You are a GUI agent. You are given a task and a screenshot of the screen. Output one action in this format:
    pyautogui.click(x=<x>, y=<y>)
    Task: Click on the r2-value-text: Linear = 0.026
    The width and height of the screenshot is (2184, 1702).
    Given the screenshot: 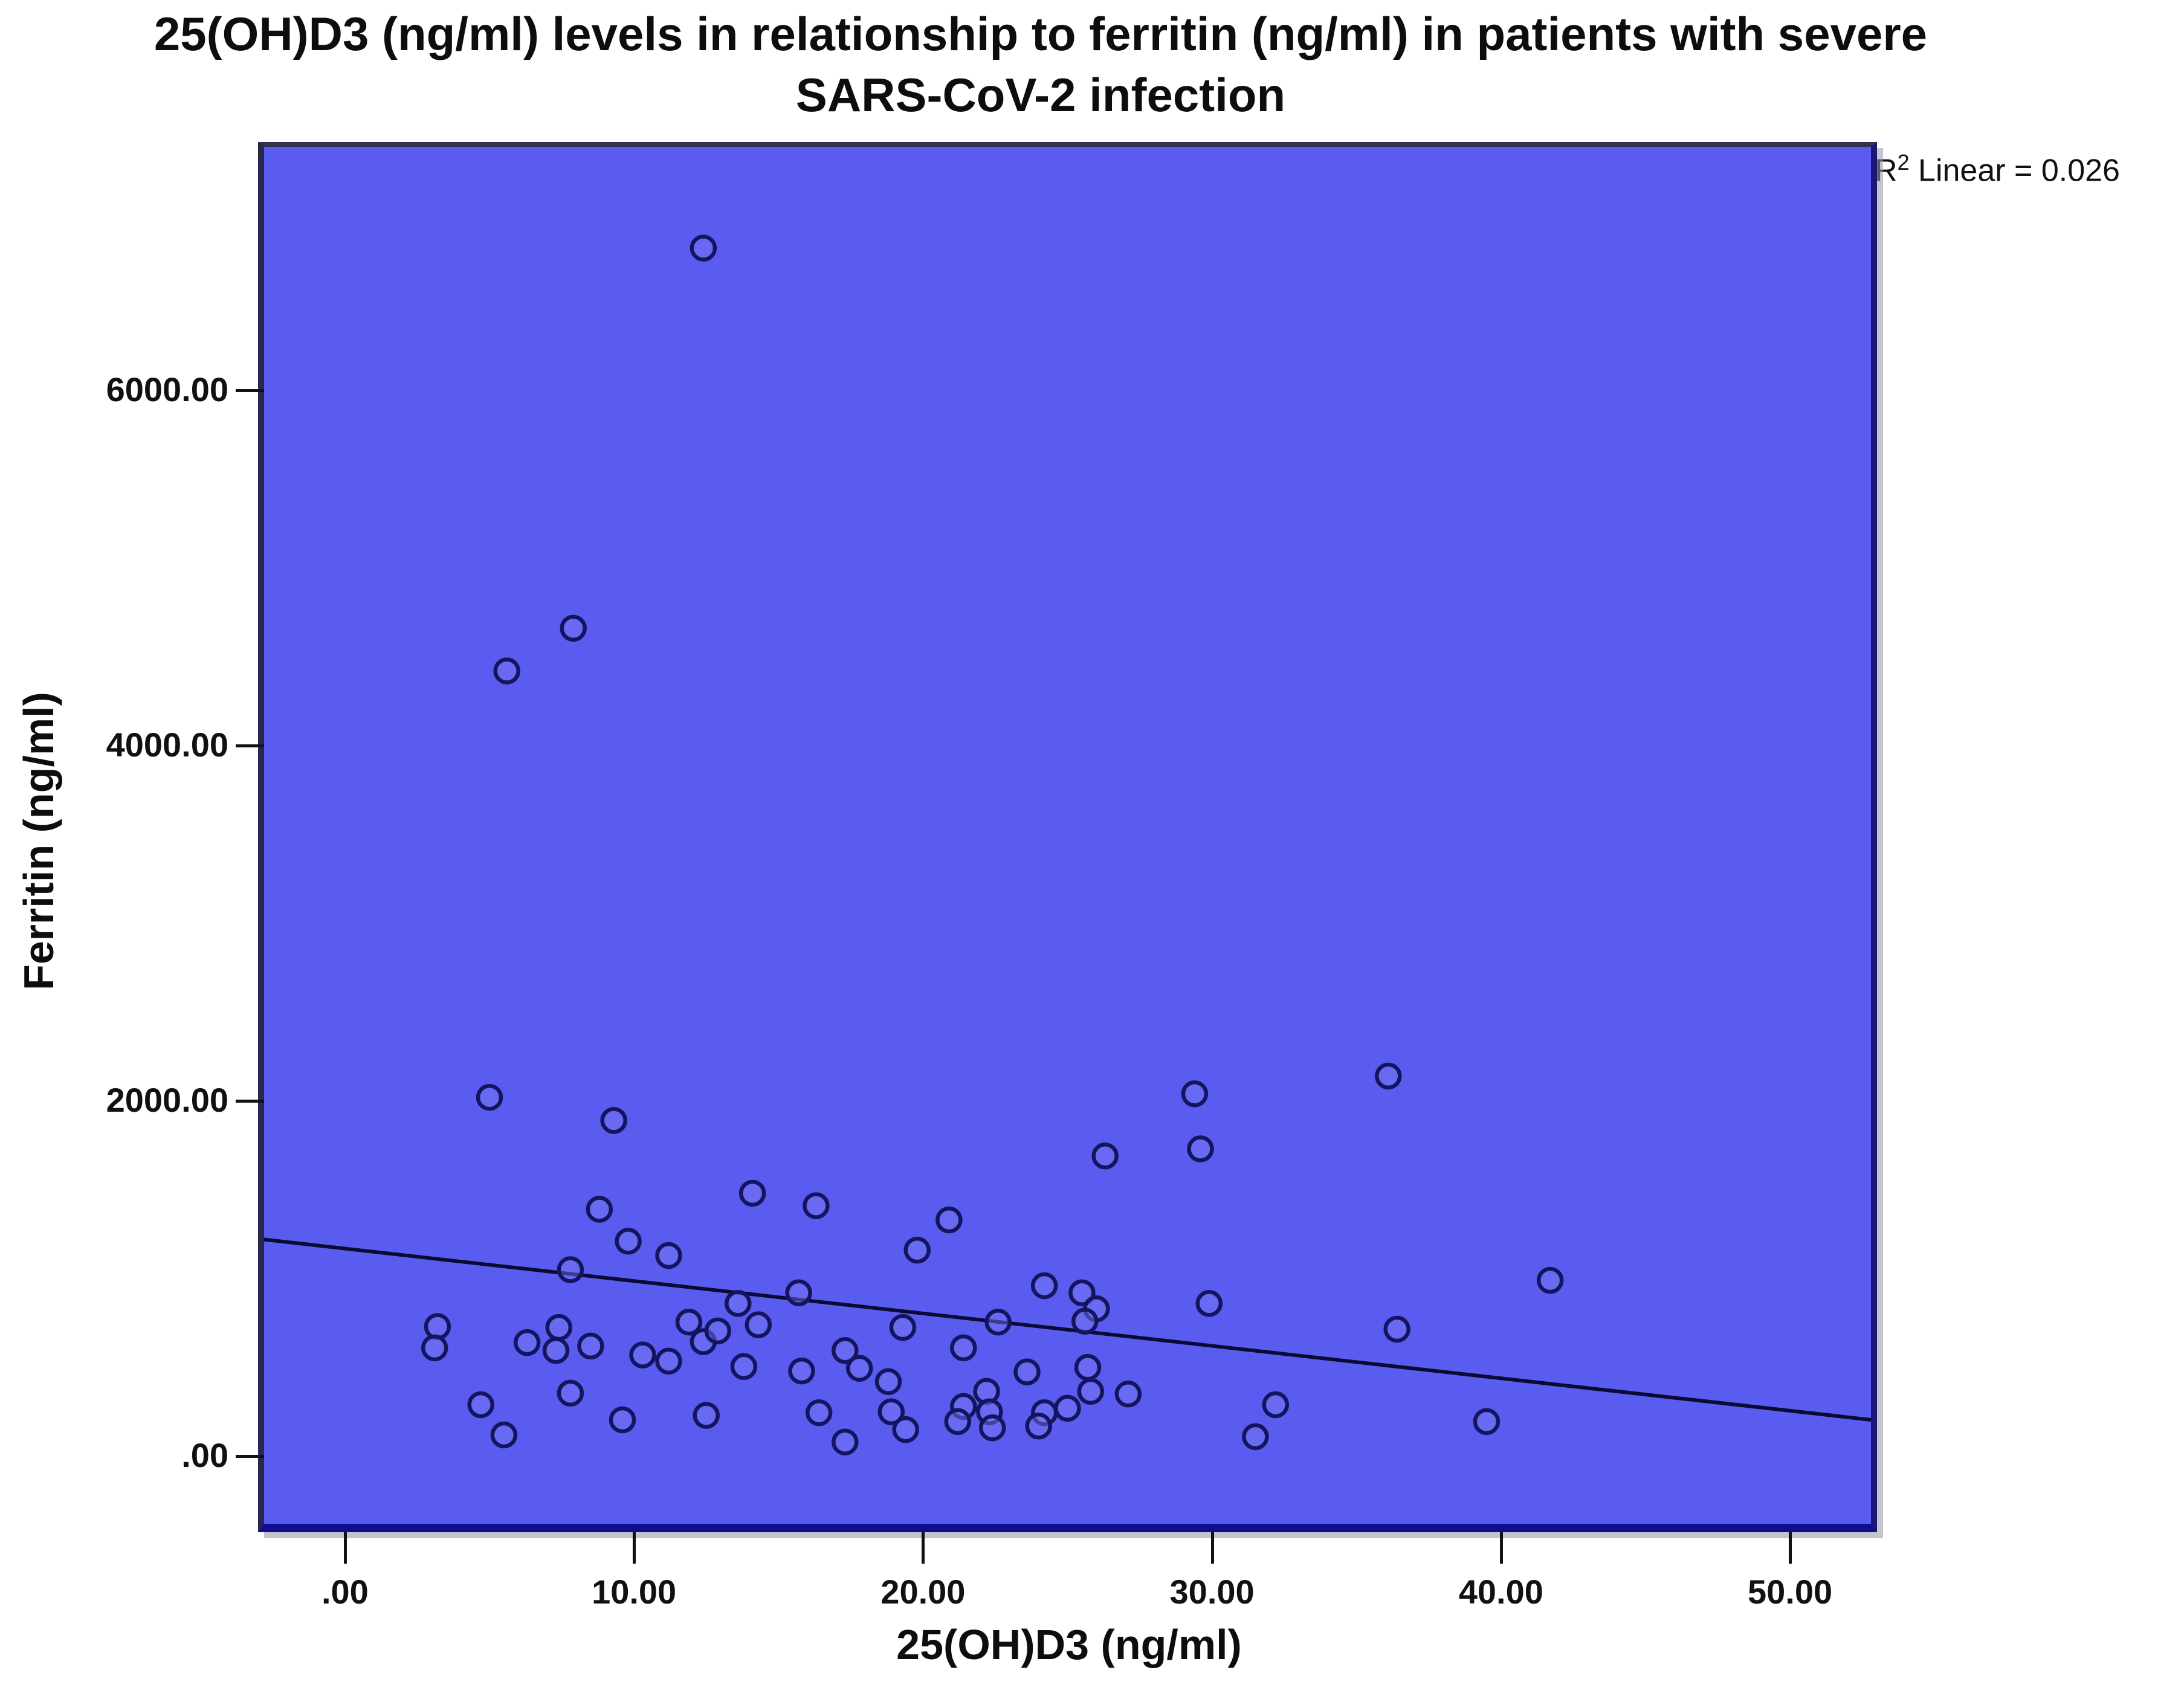 What is the action you would take?
    pyautogui.click(x=2014, y=171)
    